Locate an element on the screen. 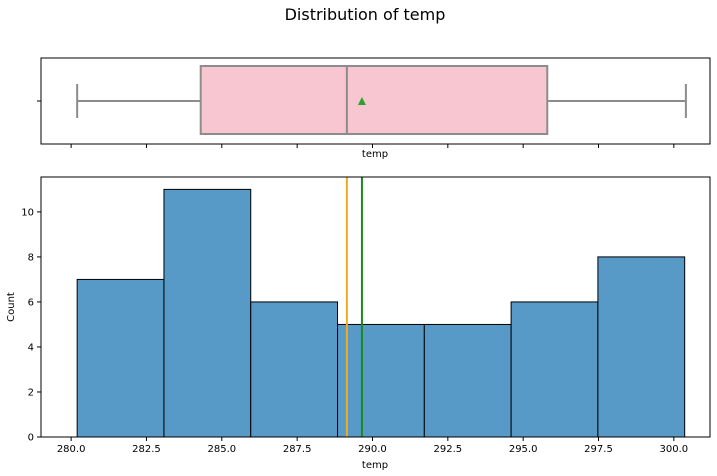 The width and height of the screenshot is (717, 476). histogram-xtick-label: 292.5 is located at coordinates (448, 449).